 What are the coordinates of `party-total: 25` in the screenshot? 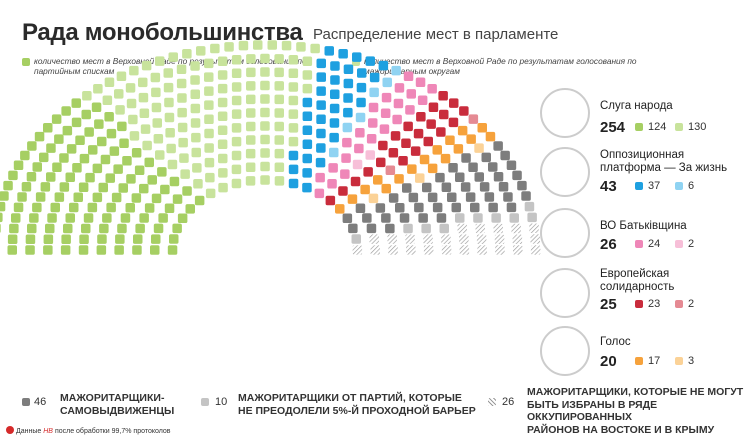 It's located at (608, 304).